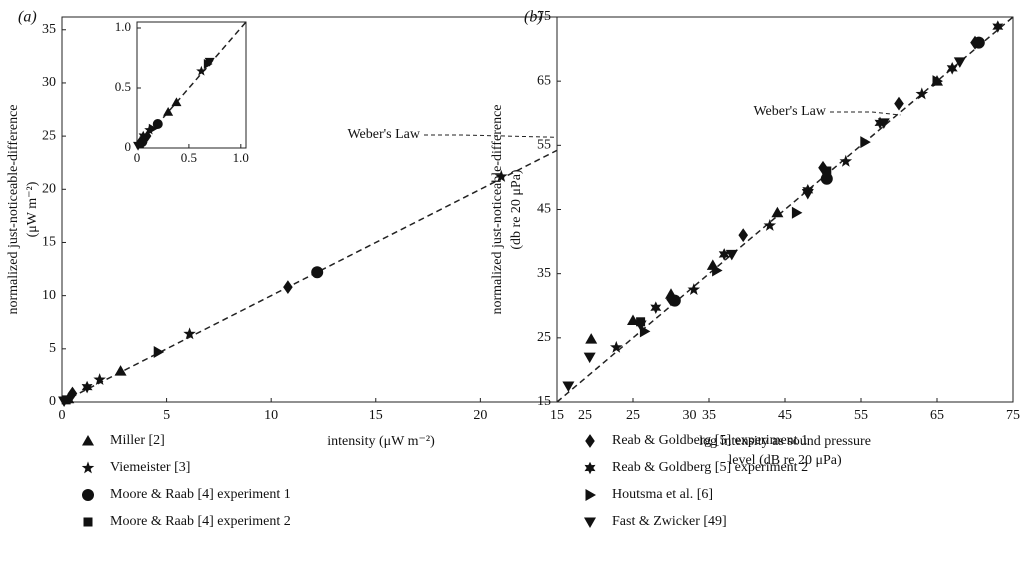 The width and height of the screenshot is (1027, 577). I want to click on weber-line, so click(191, 85).